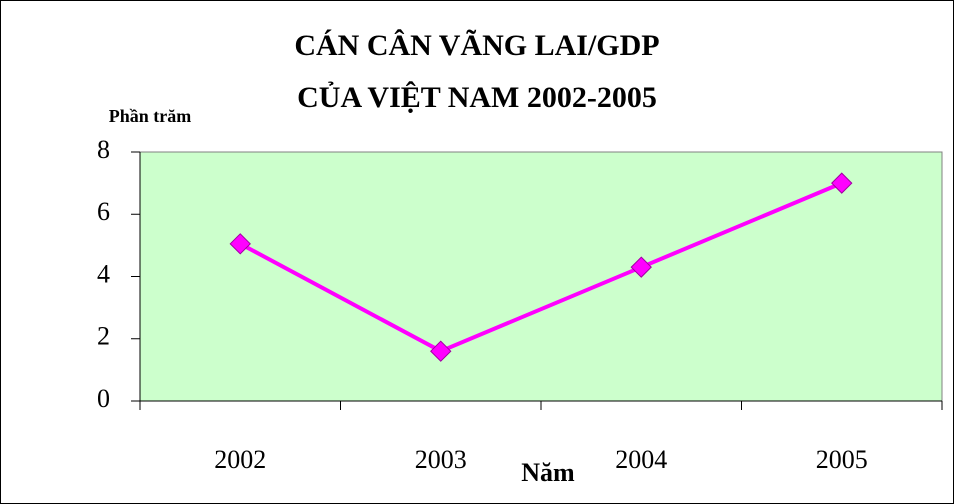  Describe the element at coordinates (103, 273) in the screenshot. I see `y-tick-label: 4` at that location.